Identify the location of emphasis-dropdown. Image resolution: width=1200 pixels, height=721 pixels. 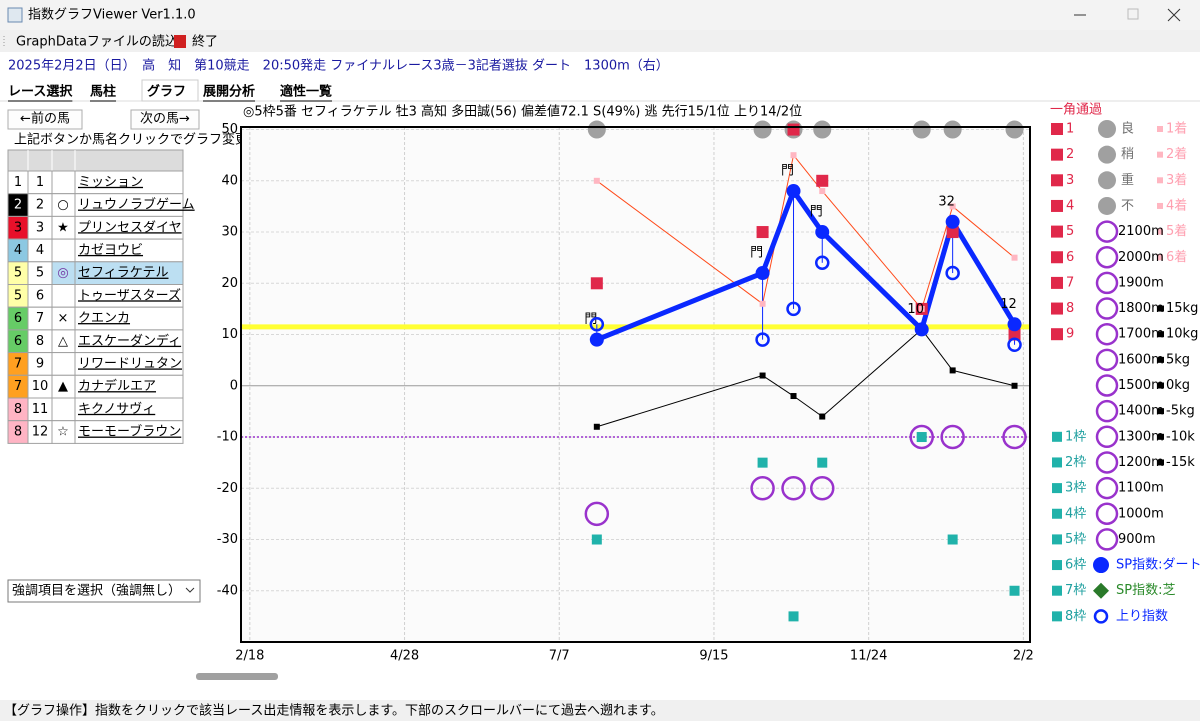
(104, 591).